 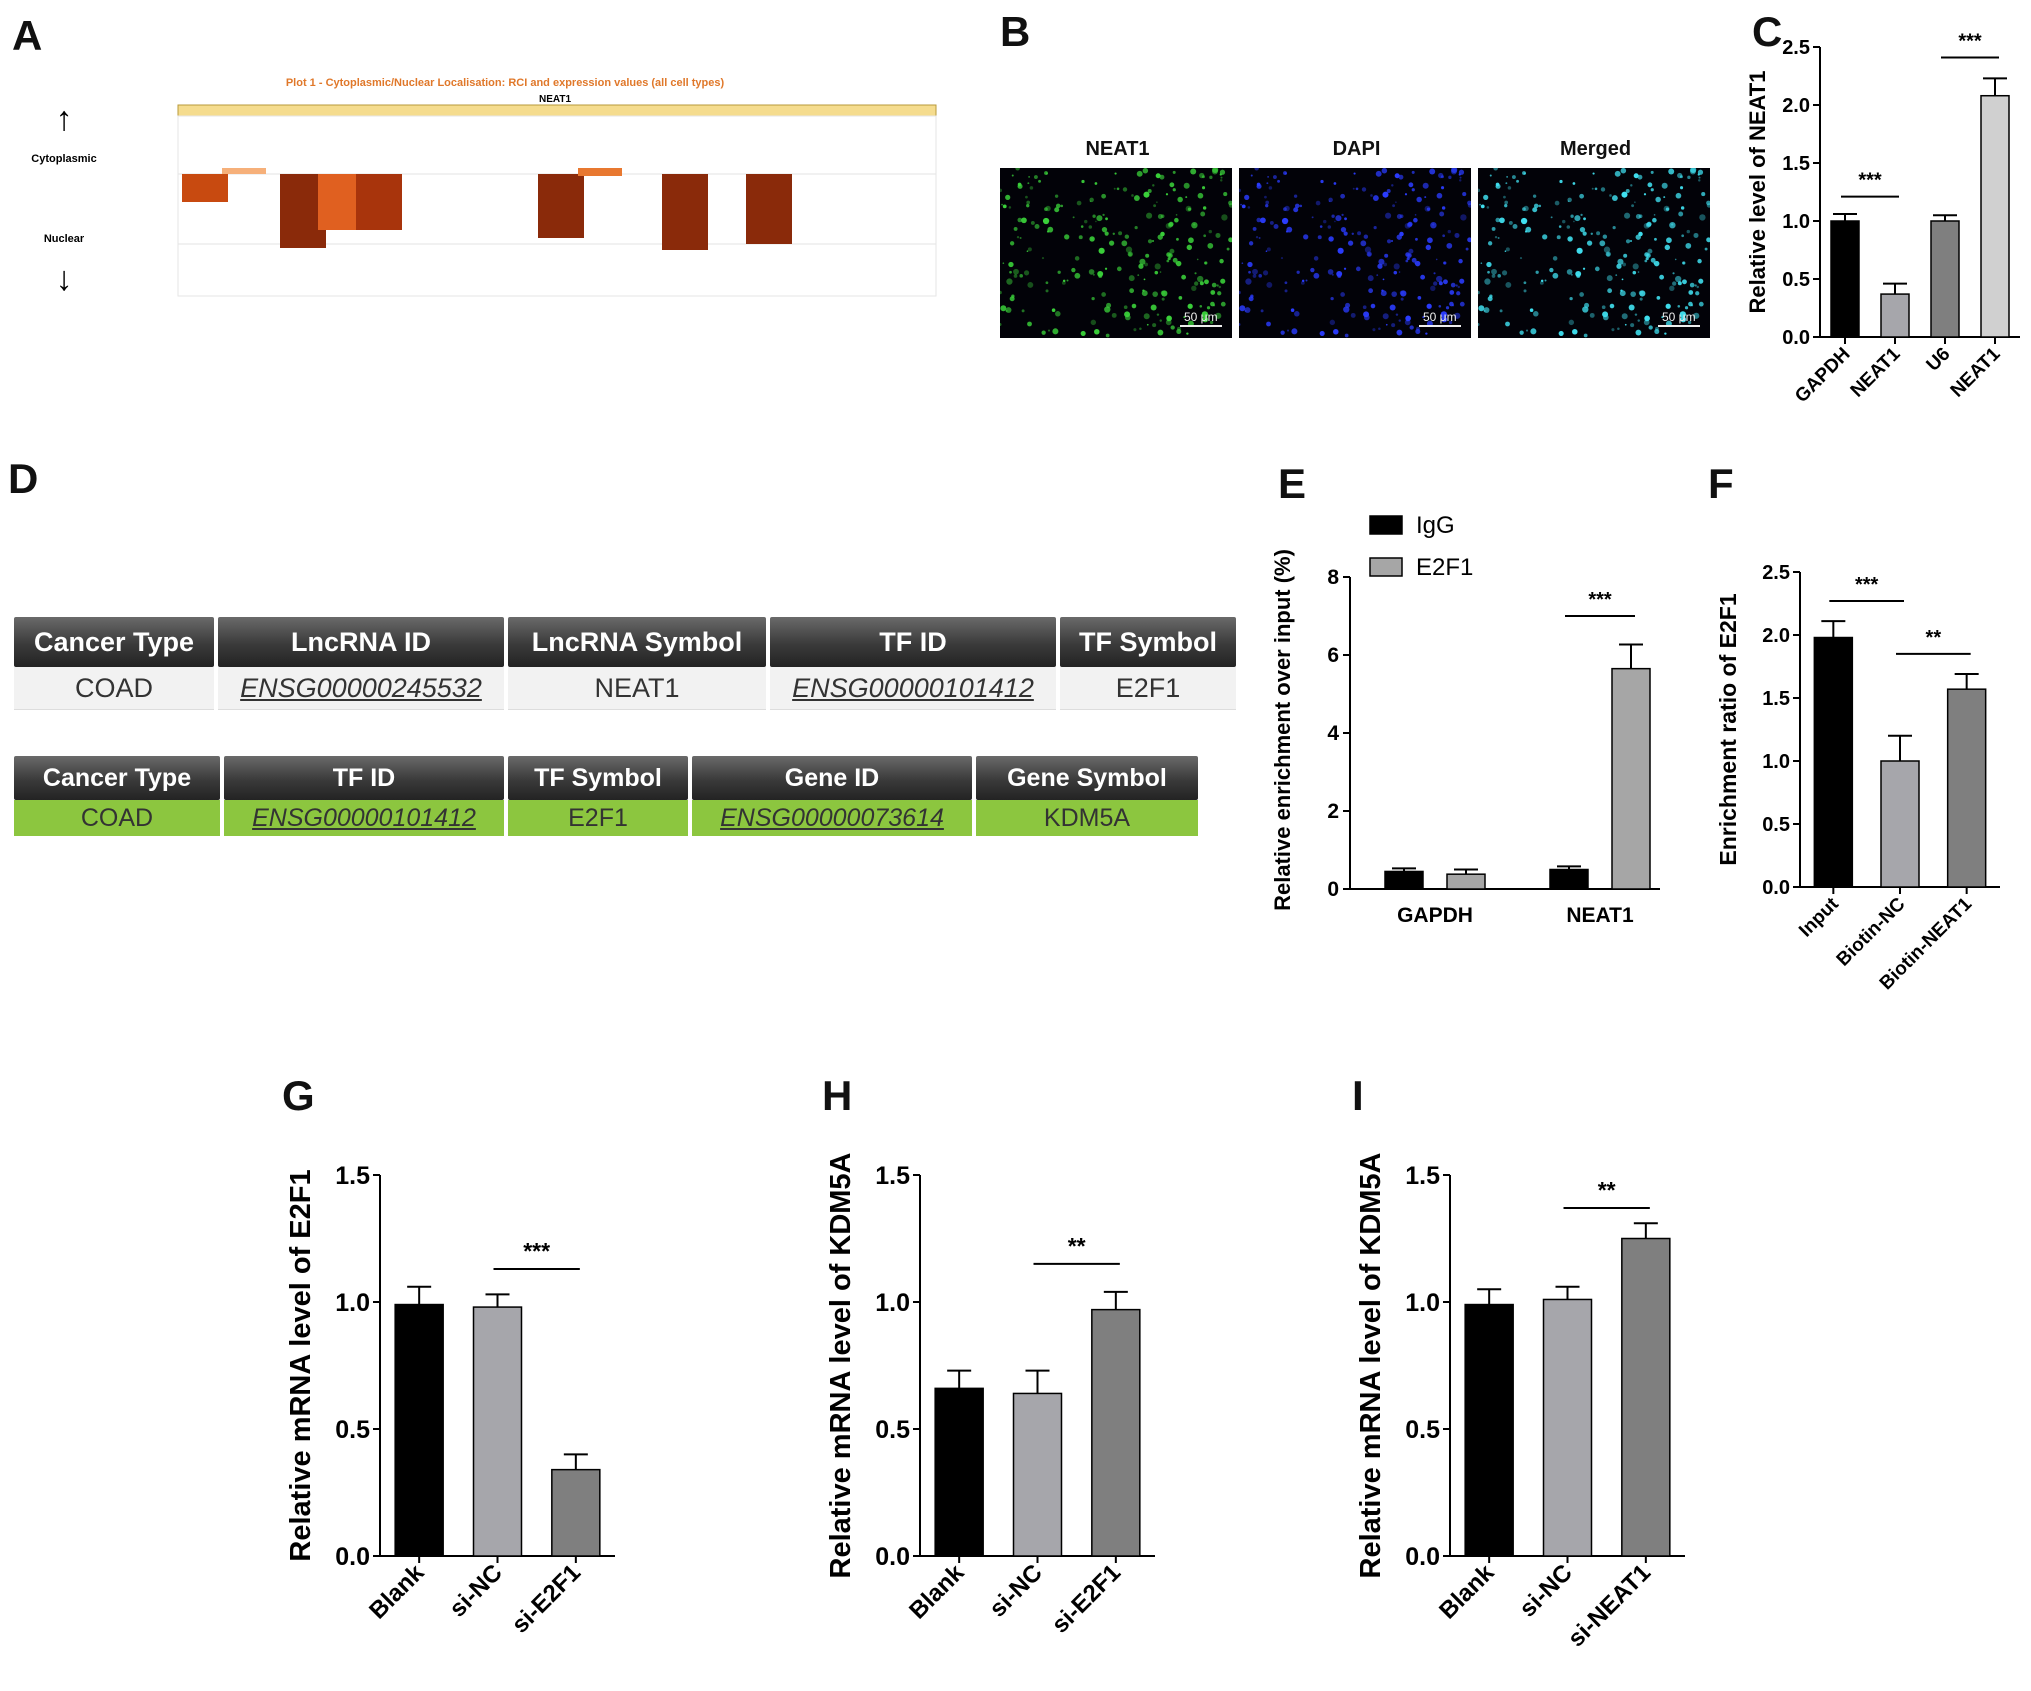 What do you see at coordinates (1895, 315) in the screenshot?
I see `chart-c-bar` at bounding box center [1895, 315].